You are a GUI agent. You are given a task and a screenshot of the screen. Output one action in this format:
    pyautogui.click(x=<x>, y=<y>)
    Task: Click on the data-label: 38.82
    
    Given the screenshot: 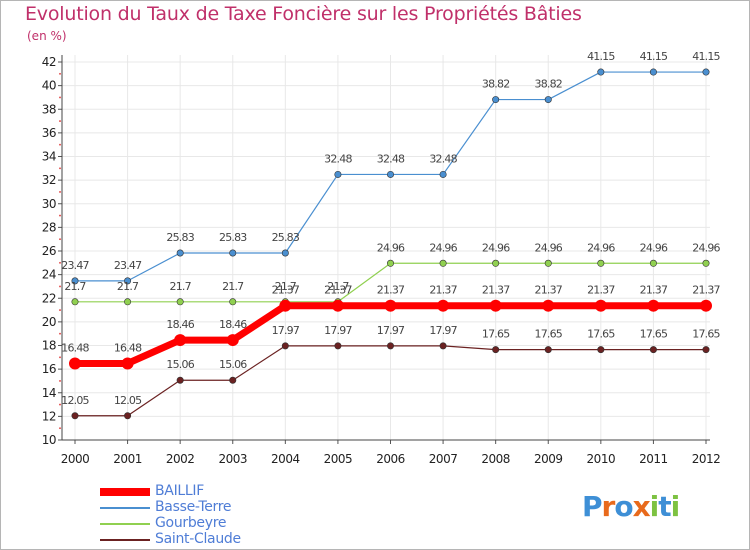 What is the action you would take?
    pyautogui.click(x=496, y=84)
    